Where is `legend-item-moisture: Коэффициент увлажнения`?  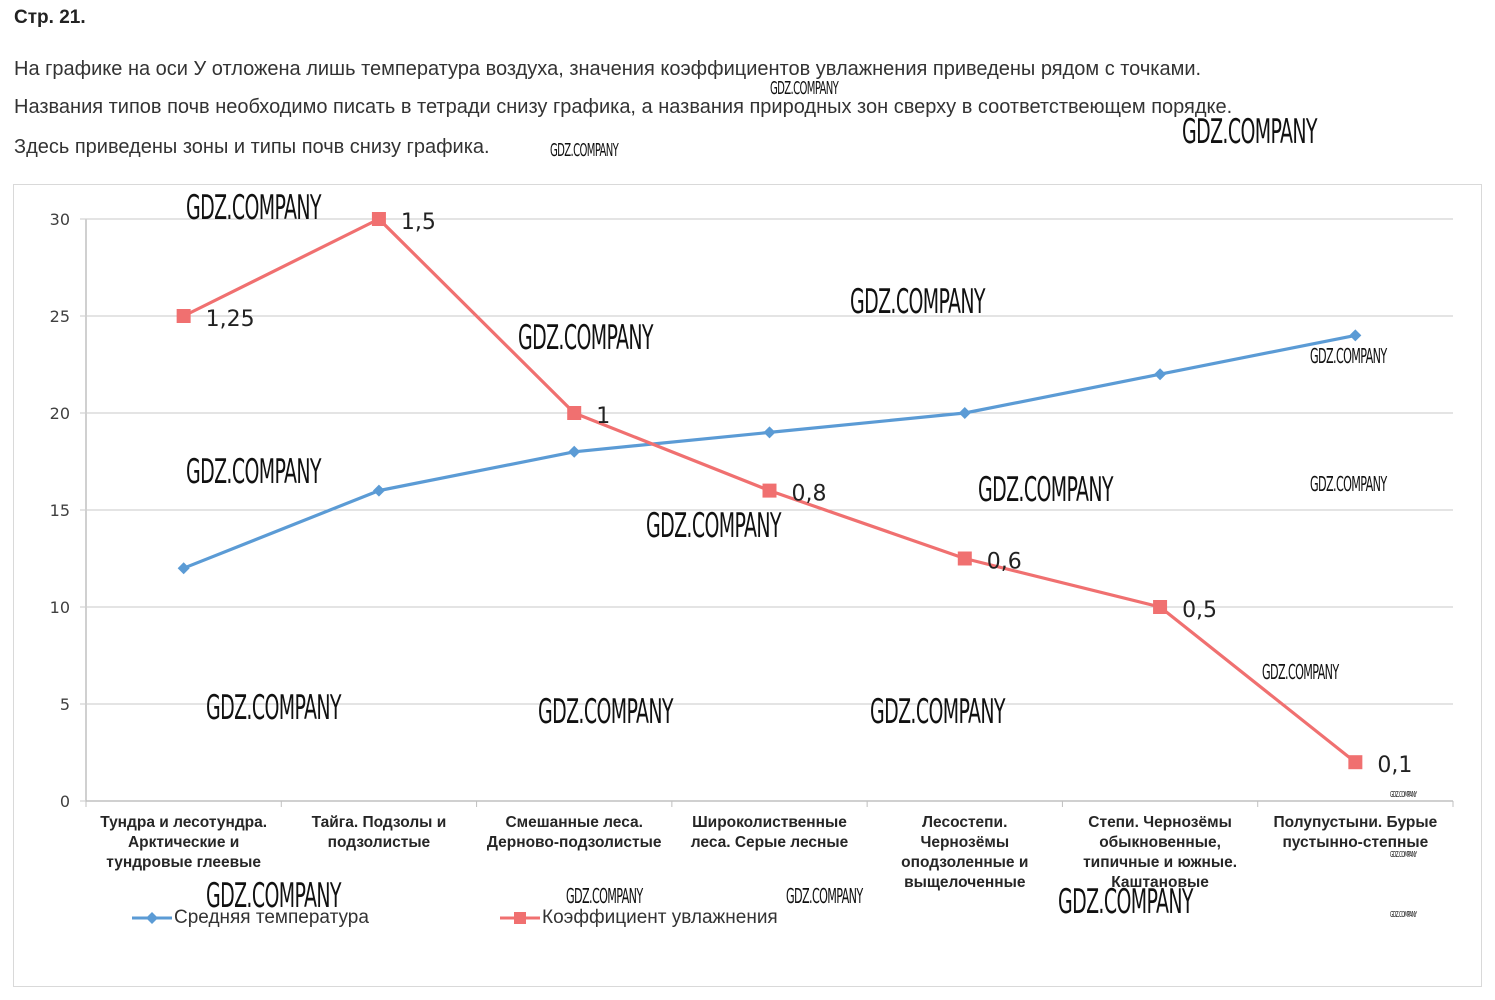 legend-item-moisture: Коэффициент увлажнения is located at coordinates (639, 918).